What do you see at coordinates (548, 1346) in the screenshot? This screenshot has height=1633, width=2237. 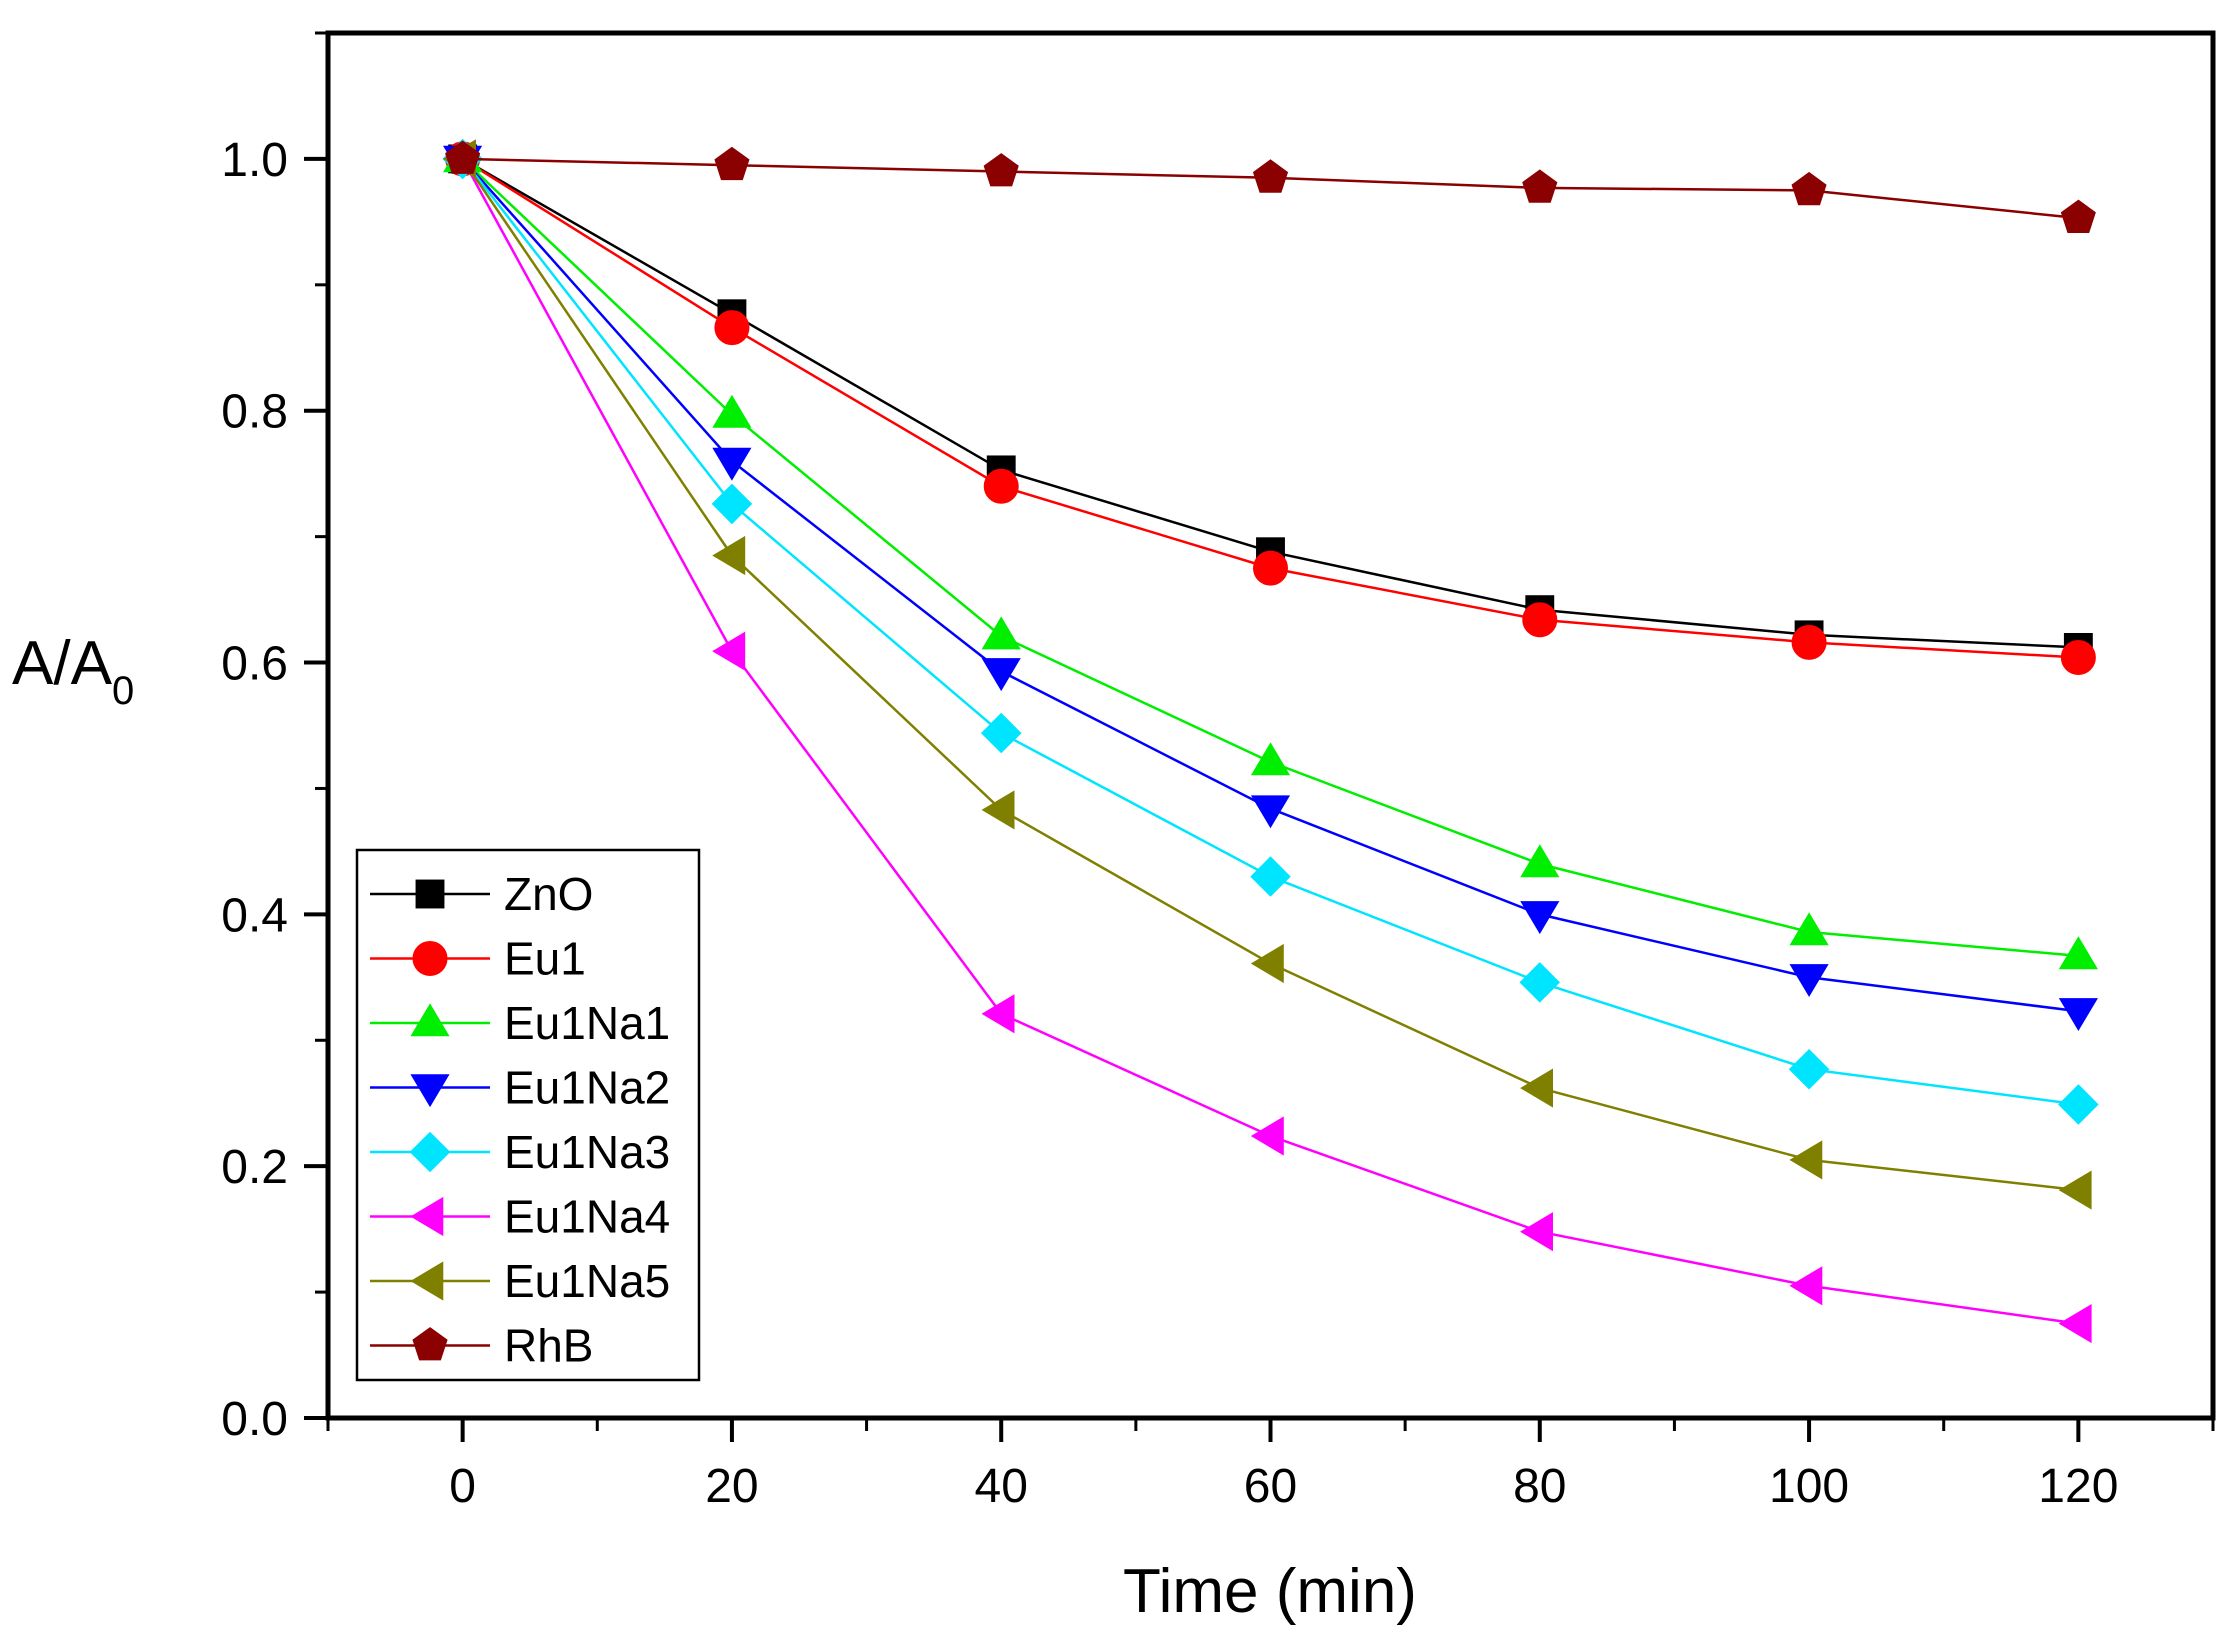 I see `legend-label-rhb: RhB` at bounding box center [548, 1346].